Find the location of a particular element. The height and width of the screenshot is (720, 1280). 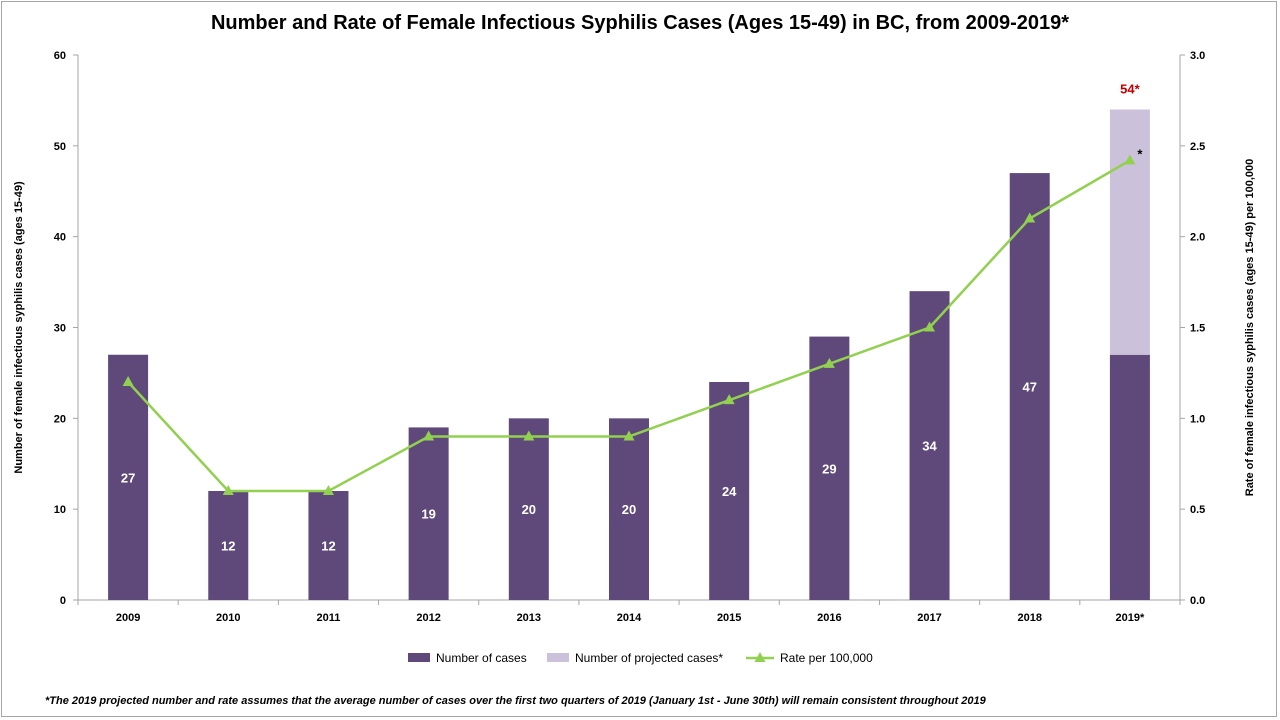

y-tick-label: 0 is located at coordinates (63, 601).